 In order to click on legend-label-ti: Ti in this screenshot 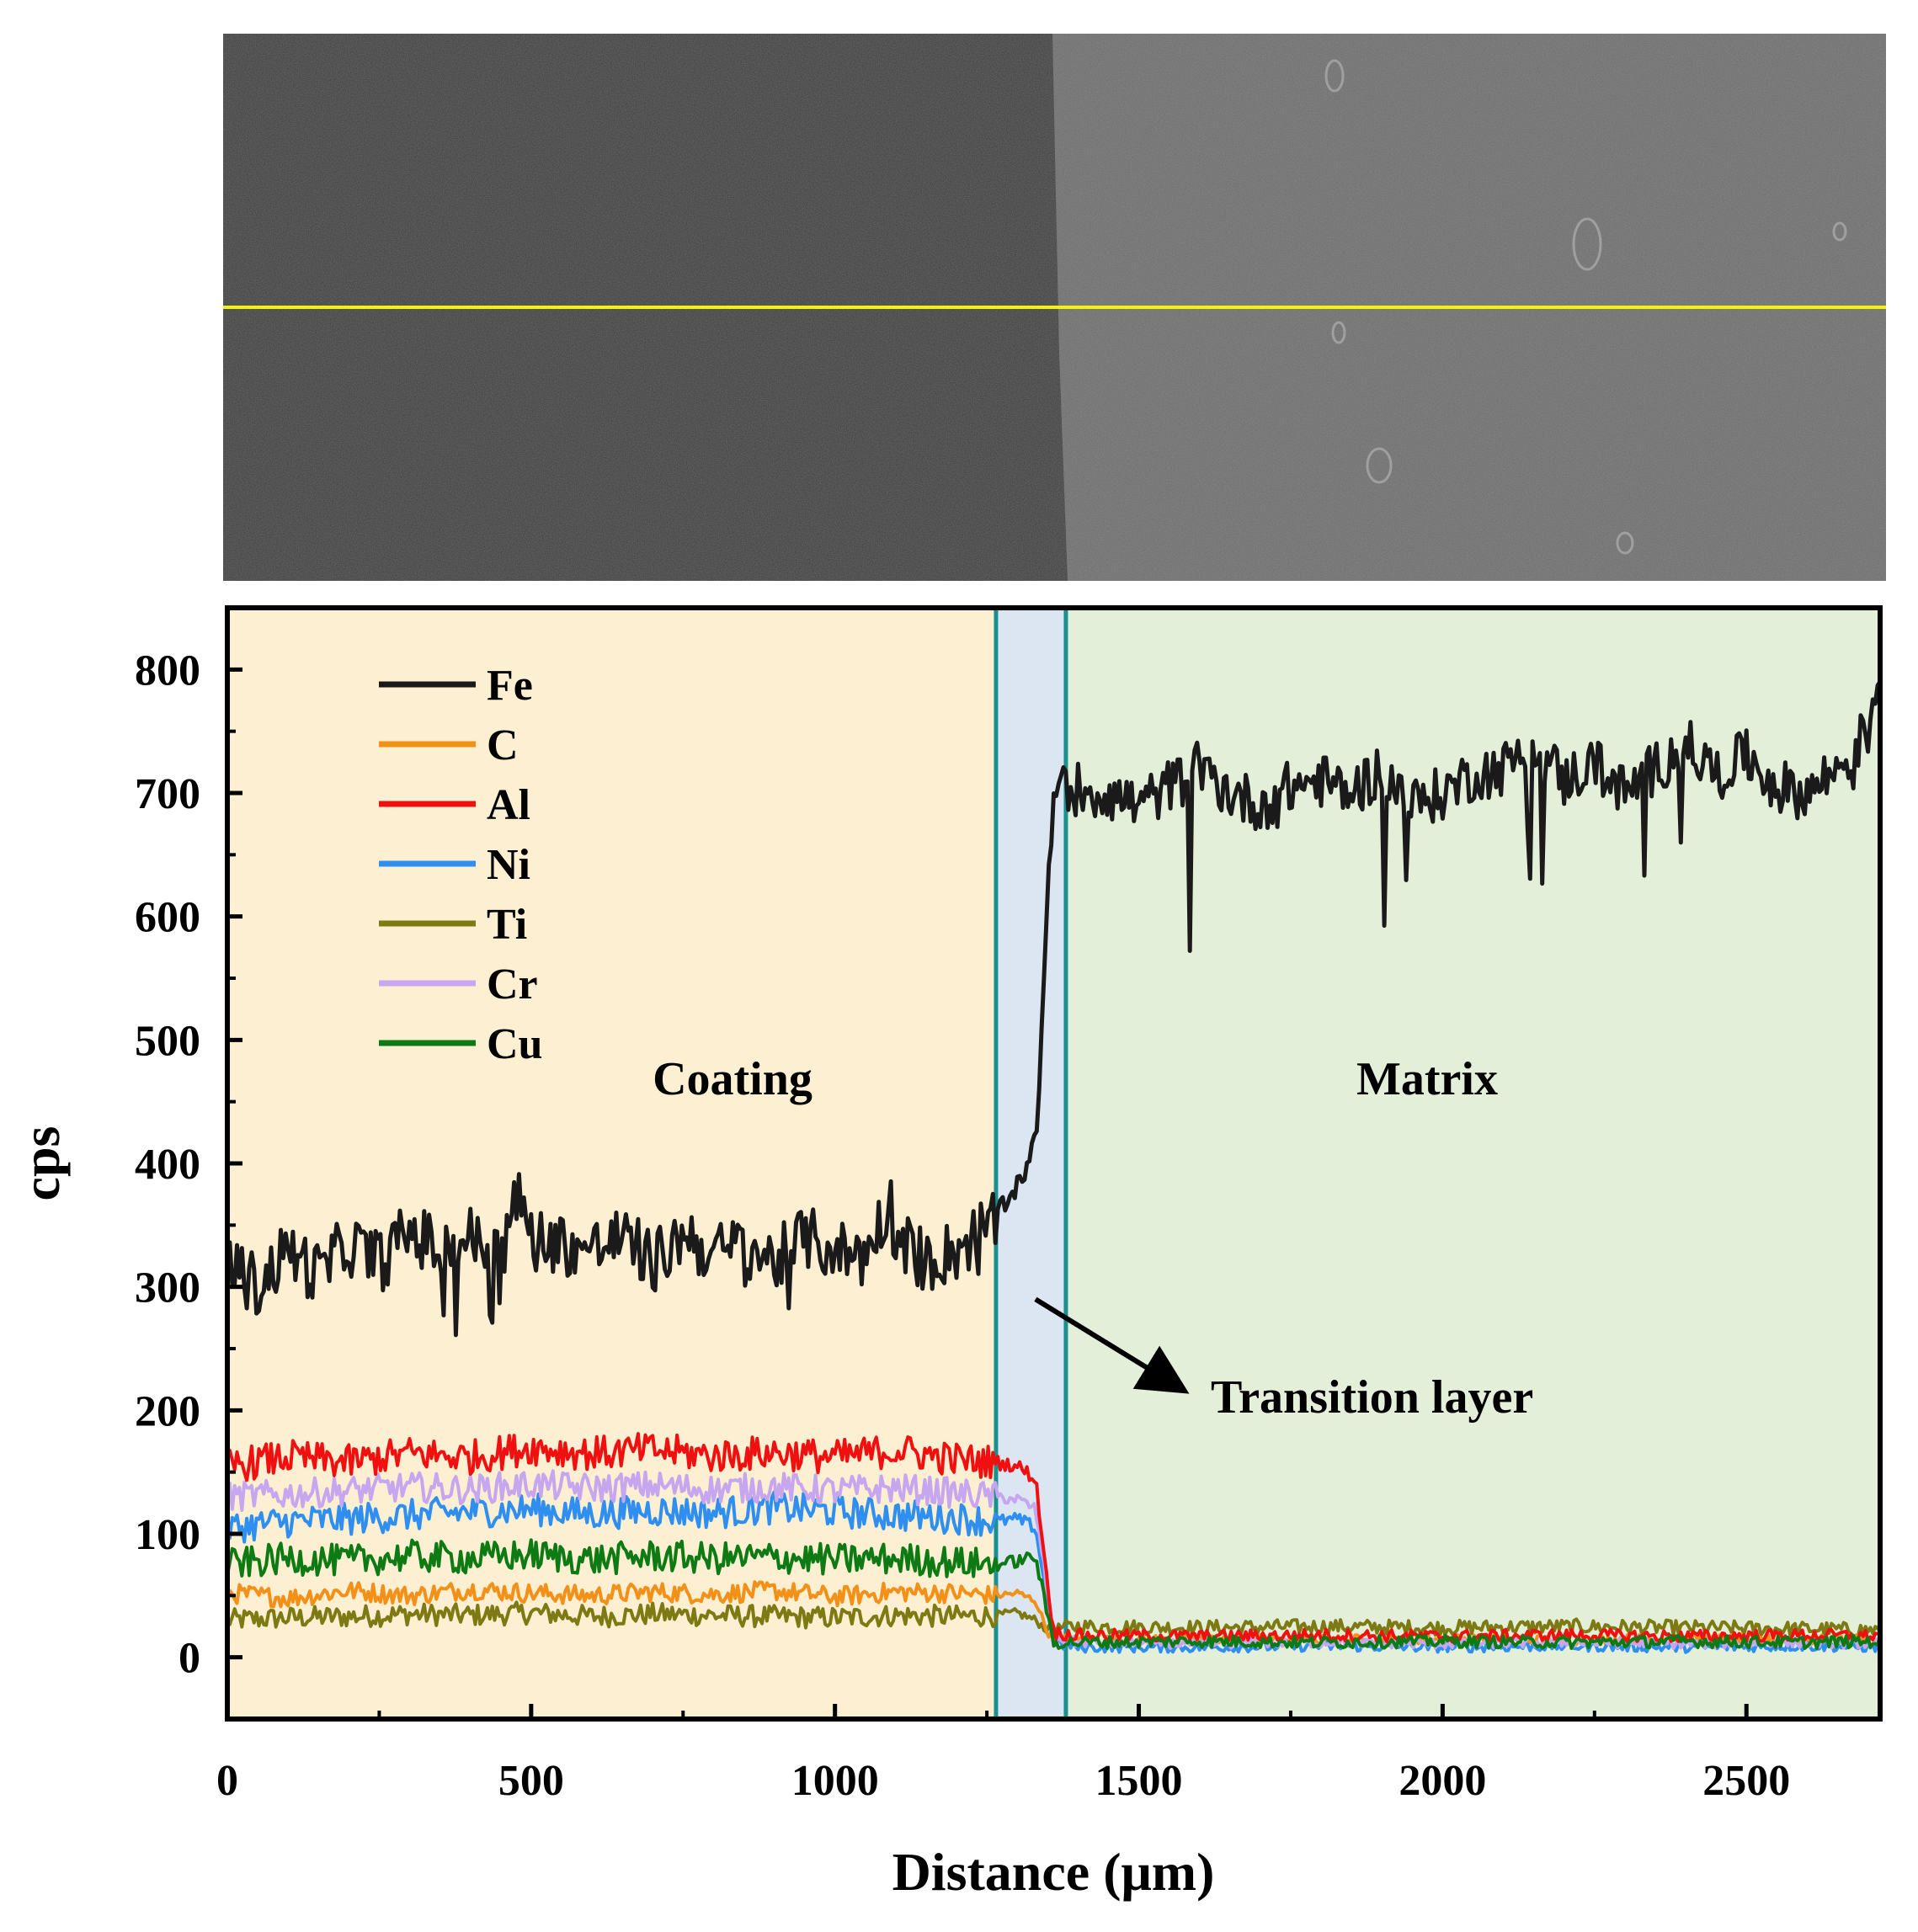, I will do `click(507, 925)`.